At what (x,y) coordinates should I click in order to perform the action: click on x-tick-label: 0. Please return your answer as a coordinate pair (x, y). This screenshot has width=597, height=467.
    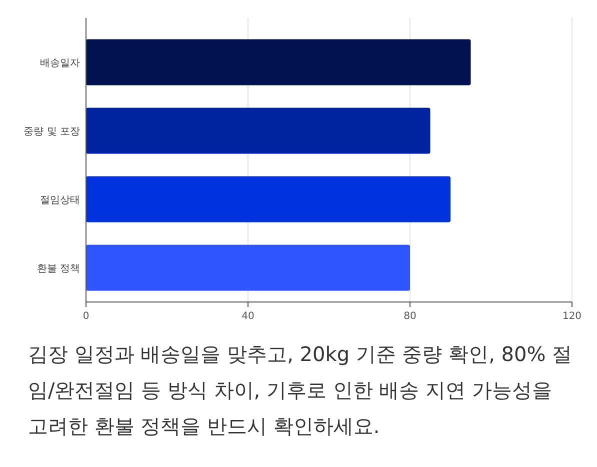
    Looking at the image, I should click on (86, 316).